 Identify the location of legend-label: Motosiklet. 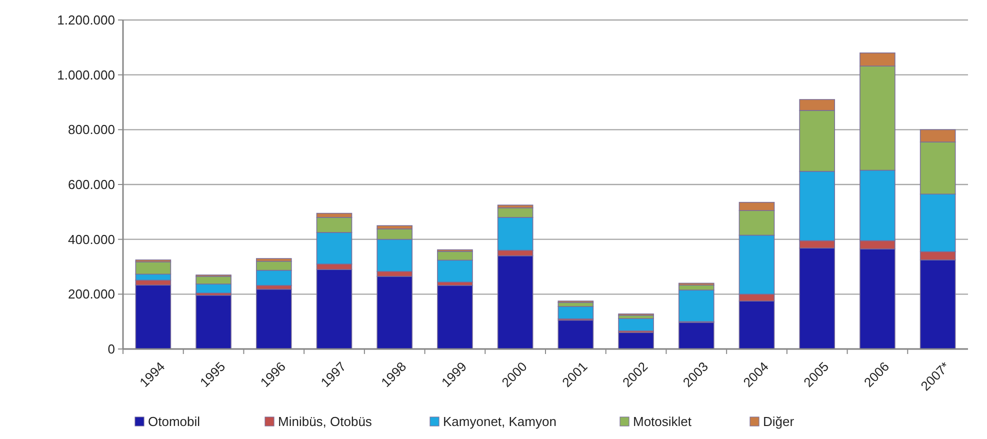
(662, 421).